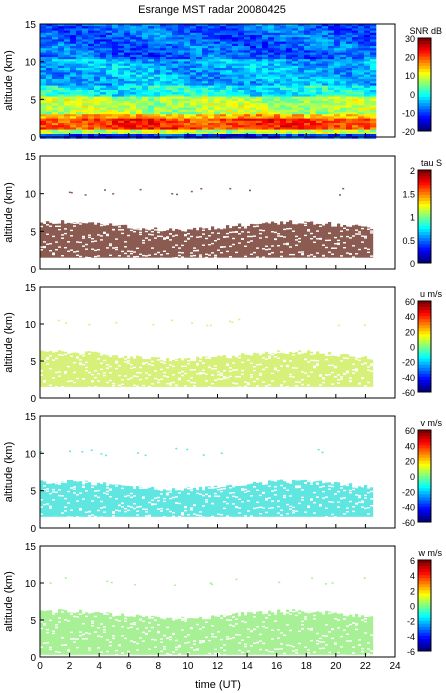 This screenshot has width=446, height=693. I want to click on x-tick-label: 0, so click(40, 666).